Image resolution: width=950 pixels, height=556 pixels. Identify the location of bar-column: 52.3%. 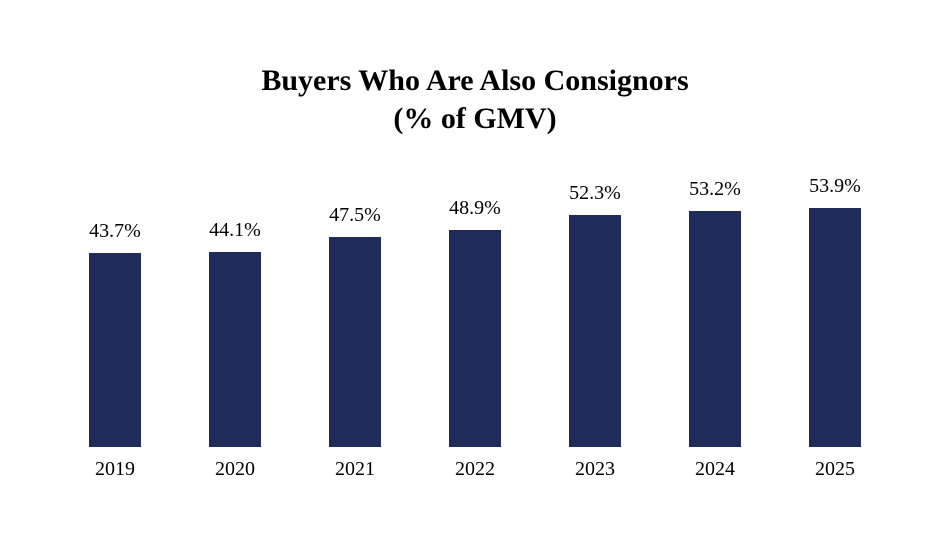
(595, 314).